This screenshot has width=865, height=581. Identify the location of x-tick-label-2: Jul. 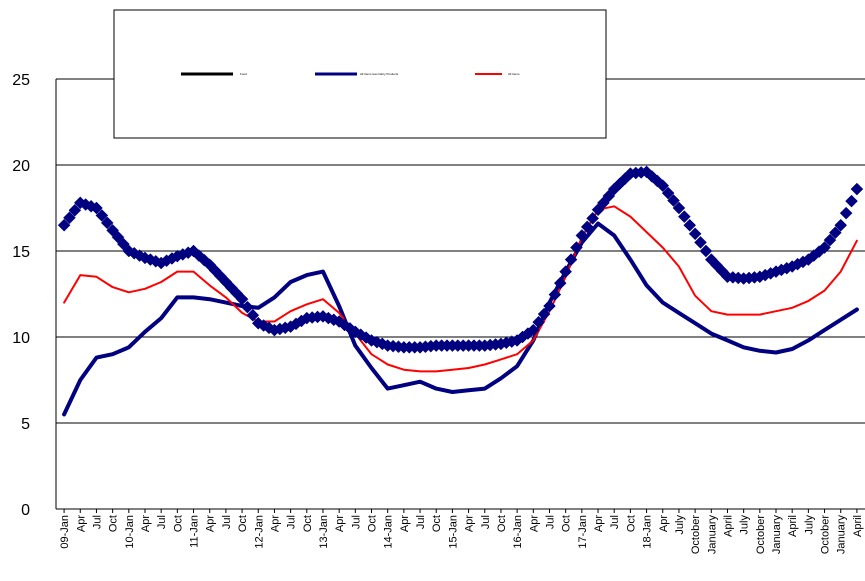
(97, 522).